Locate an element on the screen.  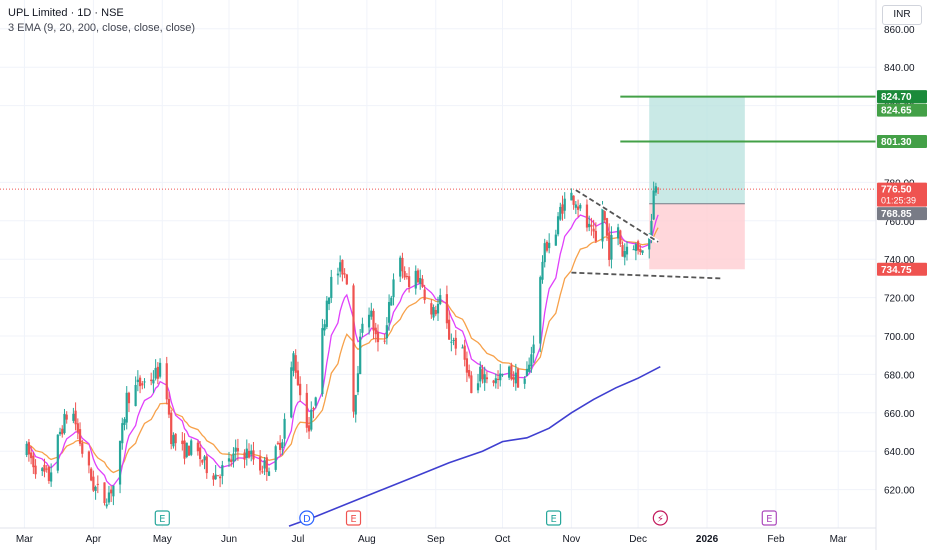
dividend-marker is located at coordinates (307, 518).